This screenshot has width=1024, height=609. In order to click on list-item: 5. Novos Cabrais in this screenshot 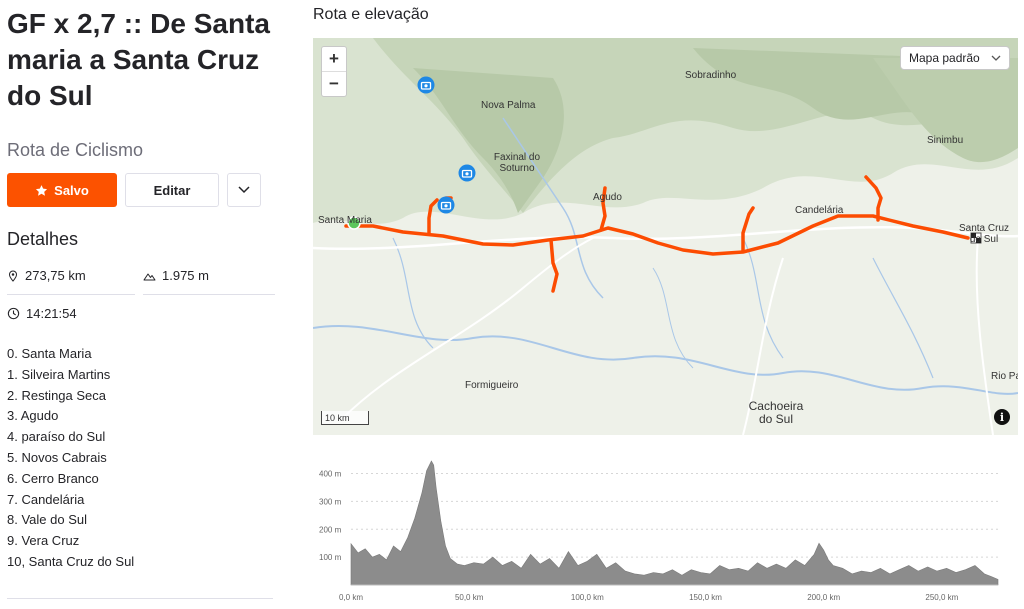, I will do `click(57, 457)`.